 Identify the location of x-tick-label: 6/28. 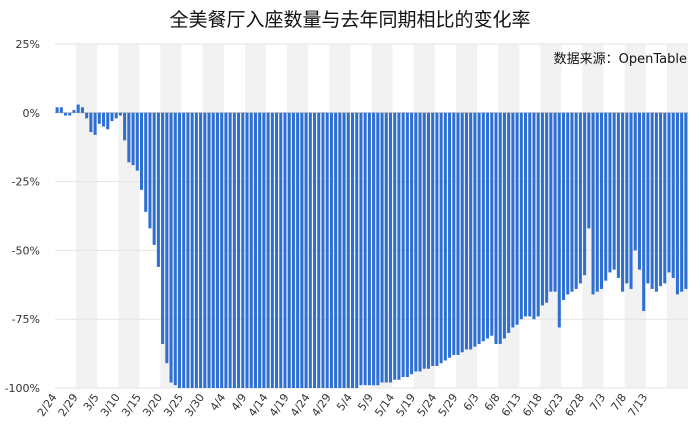
(574, 405).